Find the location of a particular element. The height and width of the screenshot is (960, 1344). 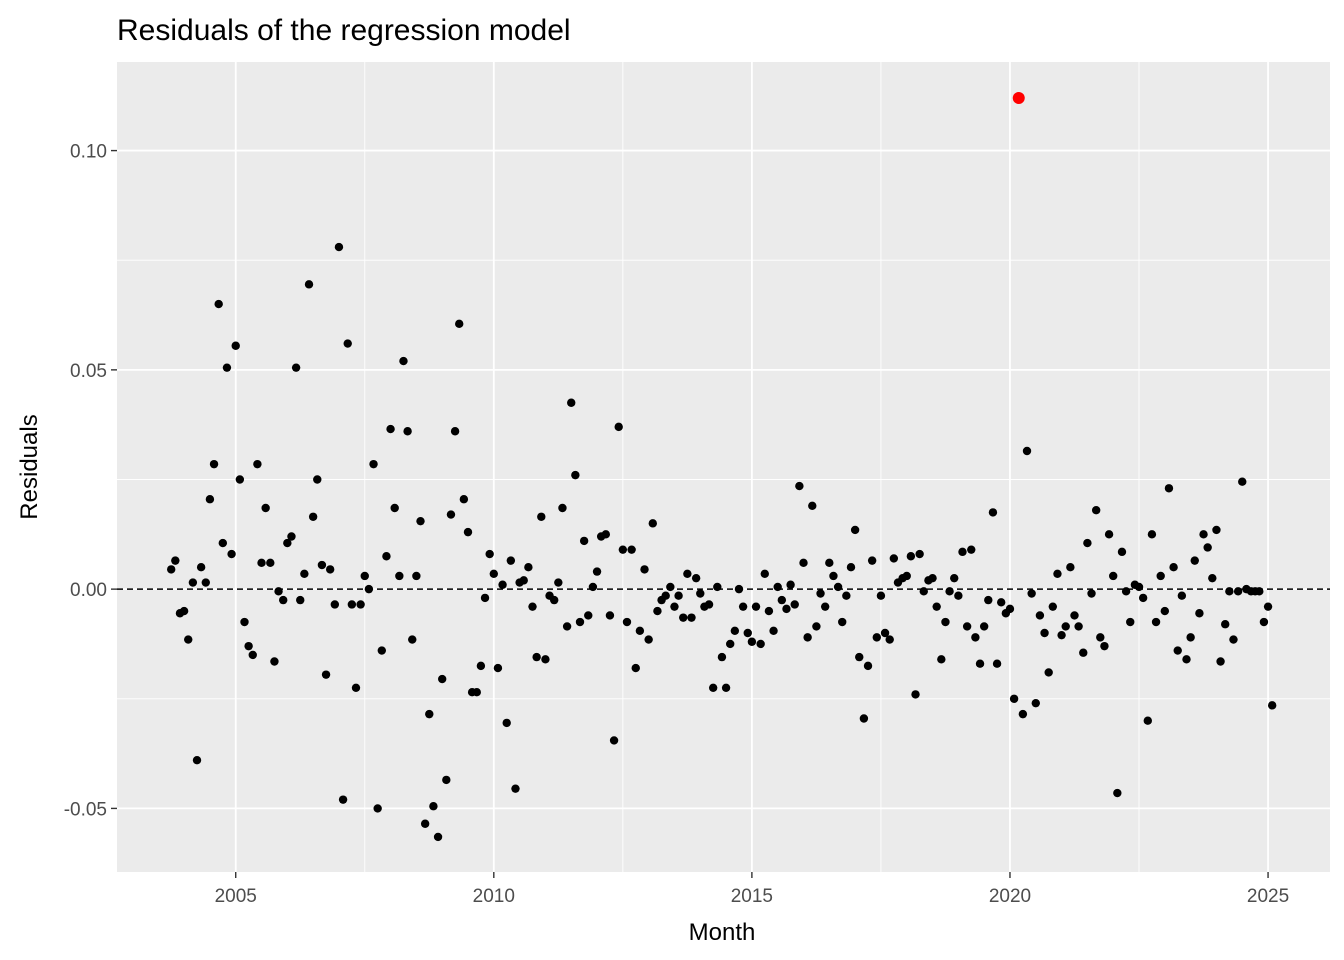

highlighted-data-point is located at coordinates (1018, 97).